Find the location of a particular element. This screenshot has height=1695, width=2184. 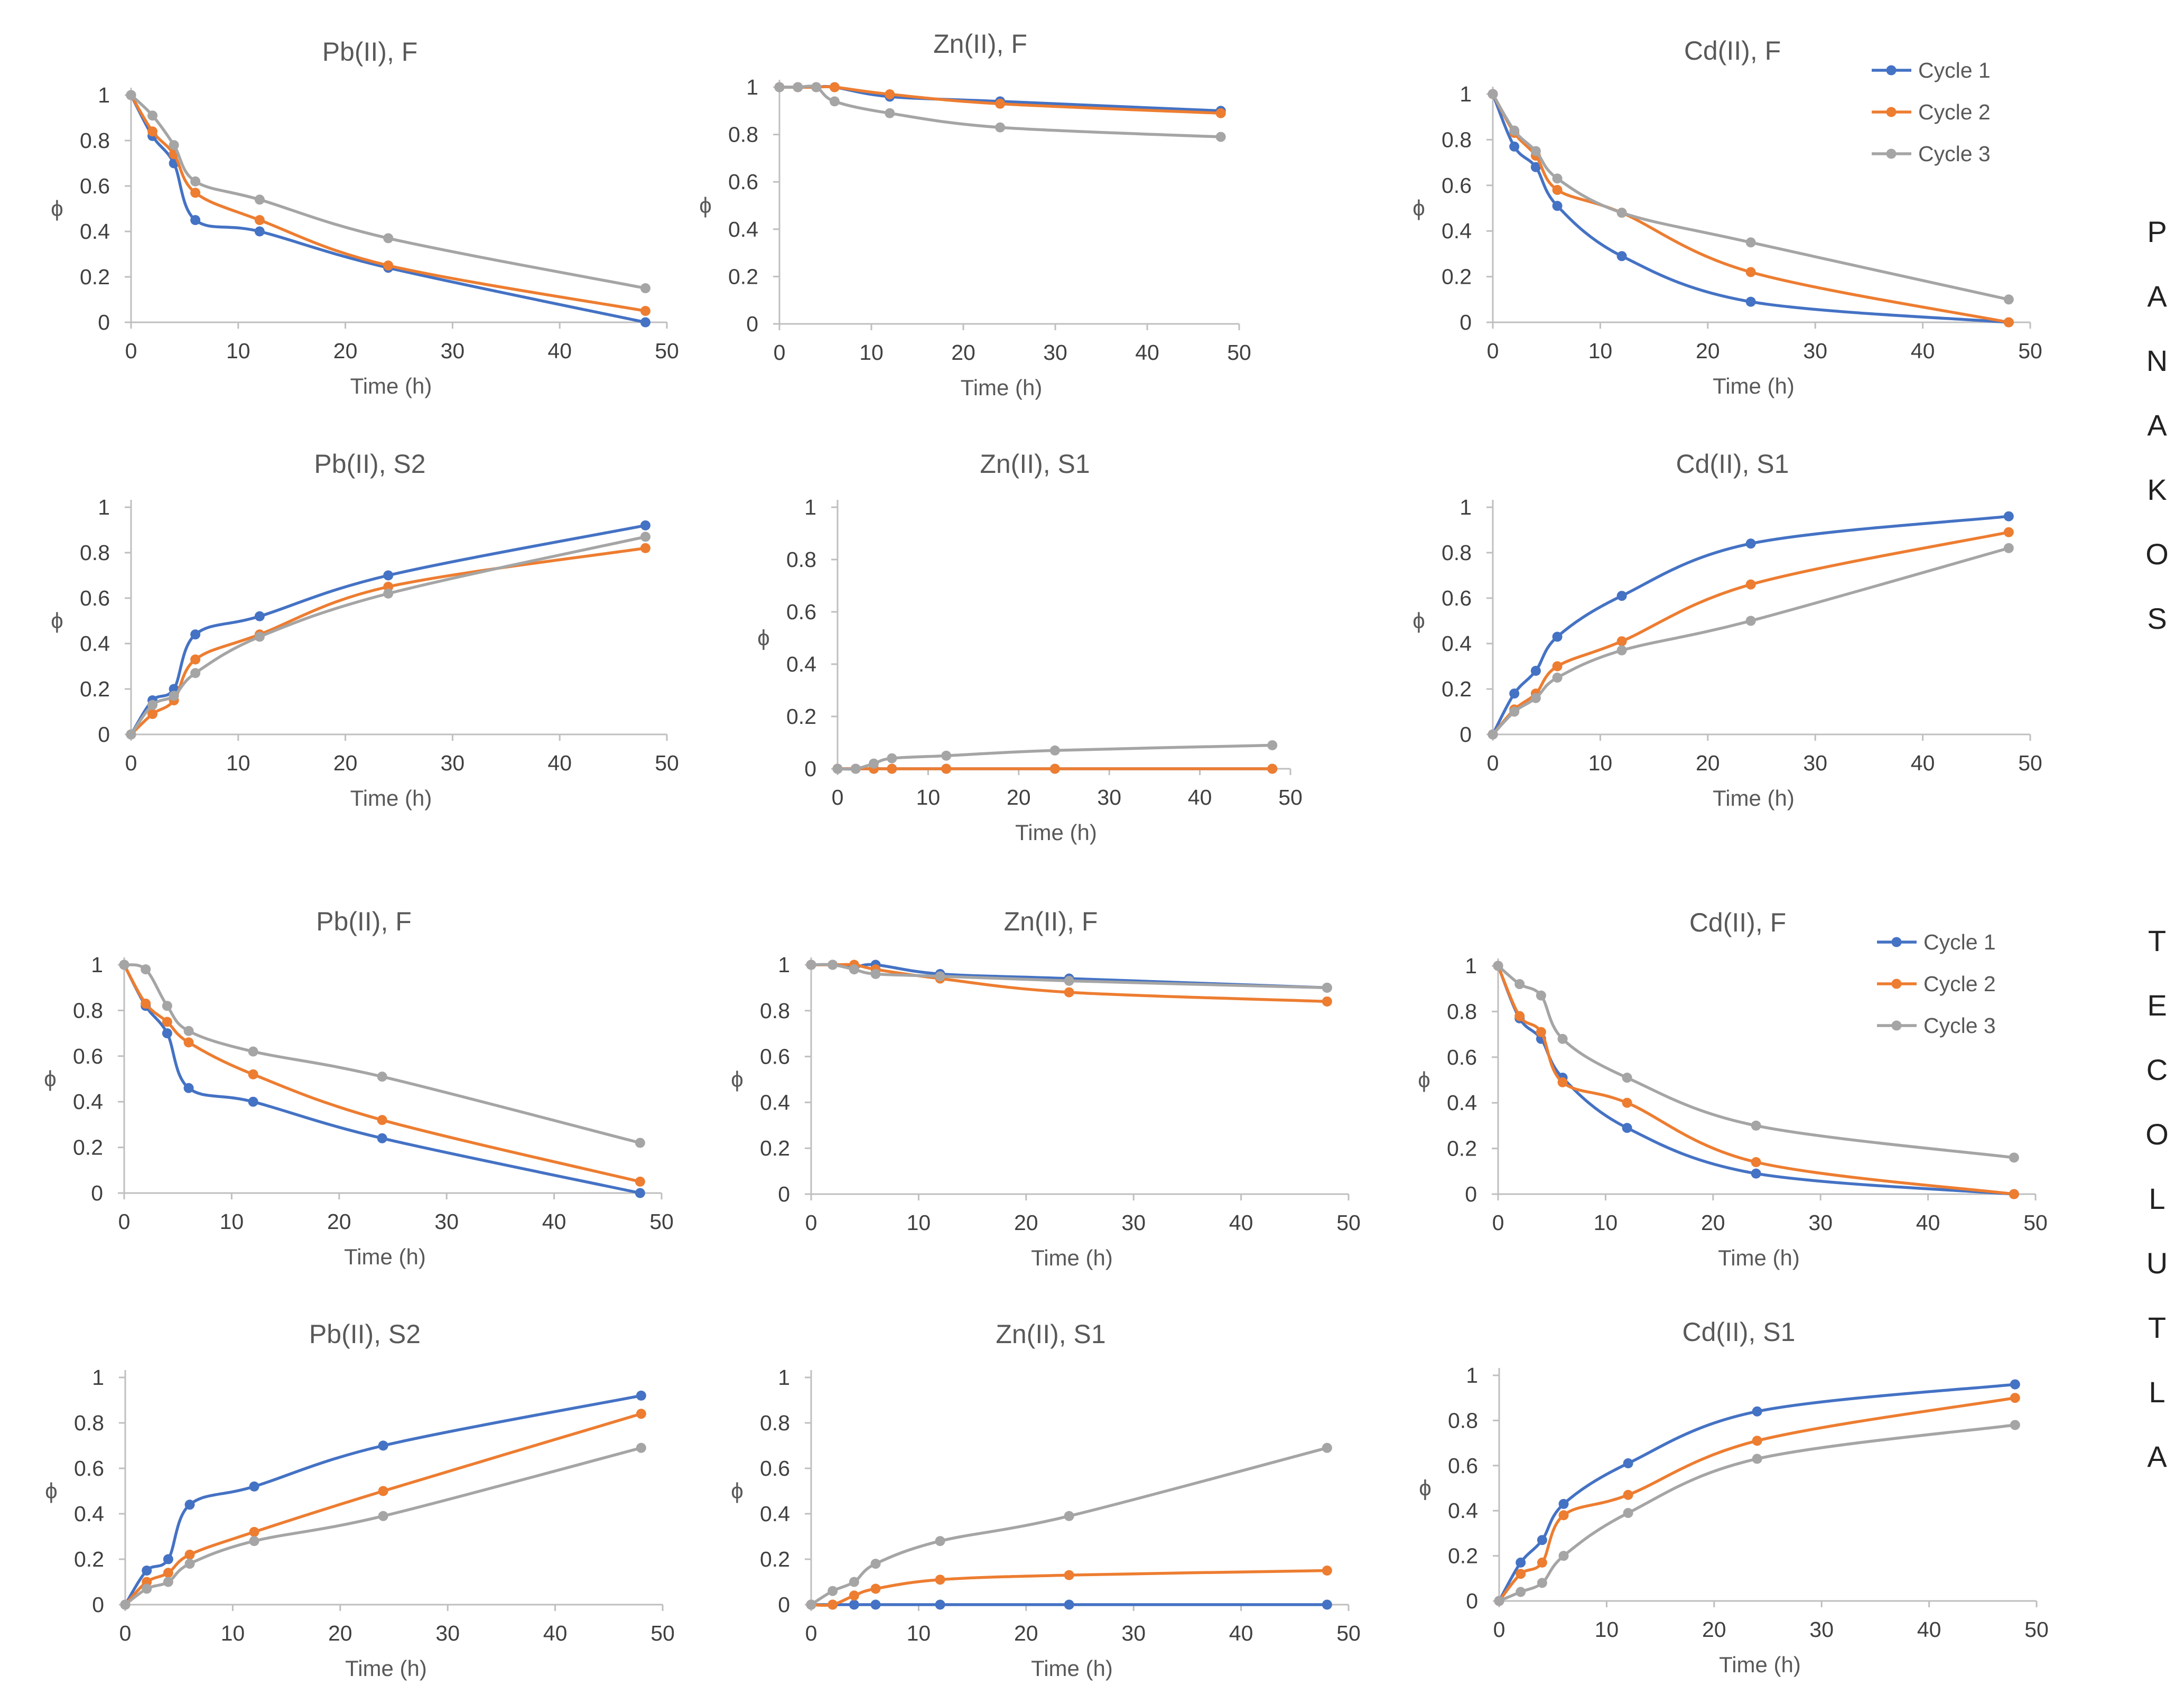

chart-title: Pb(II), S2 is located at coordinates (365, 1334).